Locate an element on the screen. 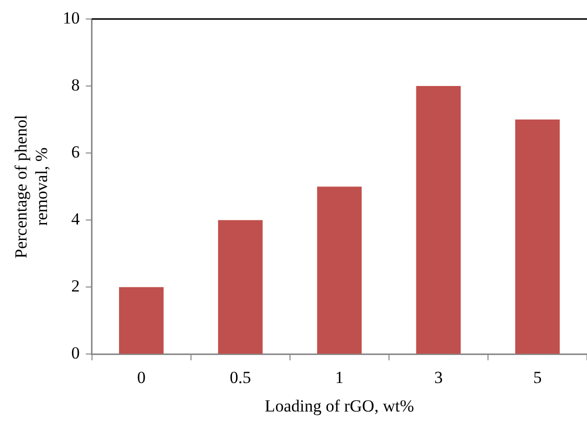 The height and width of the screenshot is (421, 587). x-tick-label: 0 is located at coordinates (141, 377).